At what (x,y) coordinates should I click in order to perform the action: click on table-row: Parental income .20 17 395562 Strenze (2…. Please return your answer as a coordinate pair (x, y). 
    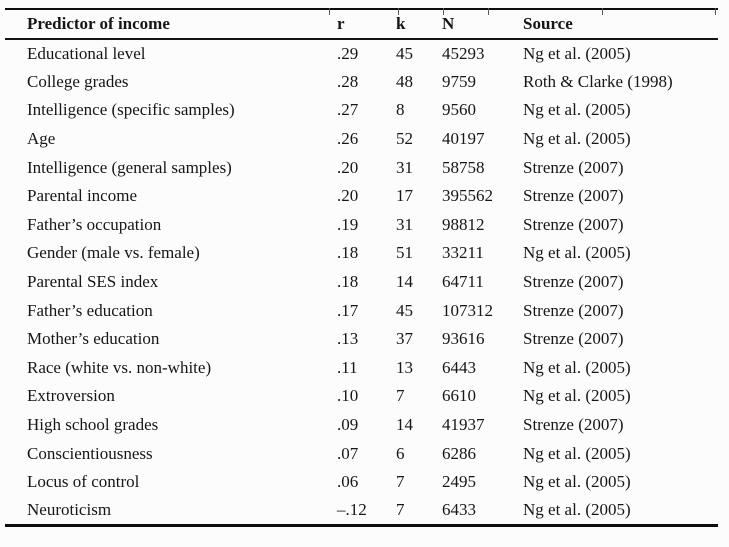
    Looking at the image, I should click on (361, 196).